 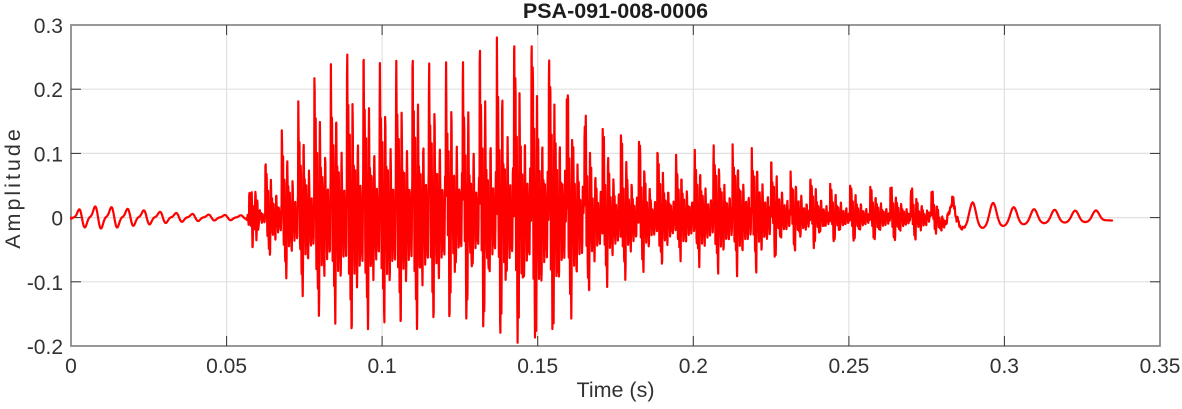 What do you see at coordinates (1160, 366) in the screenshot?
I see `svg-text: 0.35` at bounding box center [1160, 366].